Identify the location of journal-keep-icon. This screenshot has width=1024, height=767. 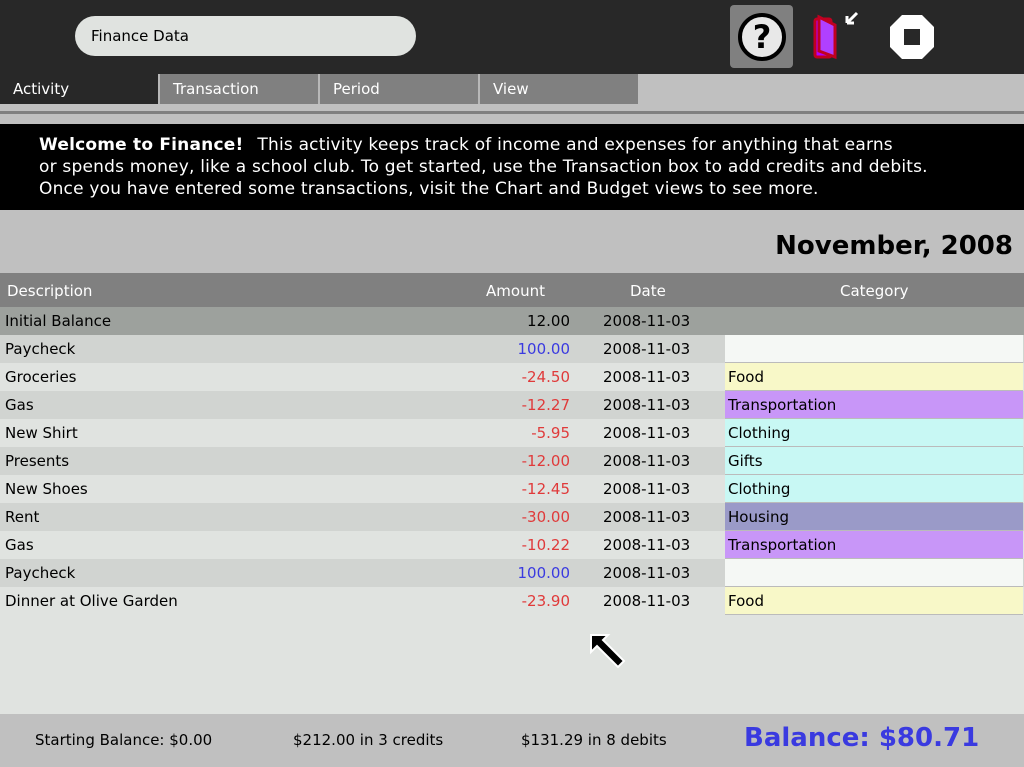
(836, 35).